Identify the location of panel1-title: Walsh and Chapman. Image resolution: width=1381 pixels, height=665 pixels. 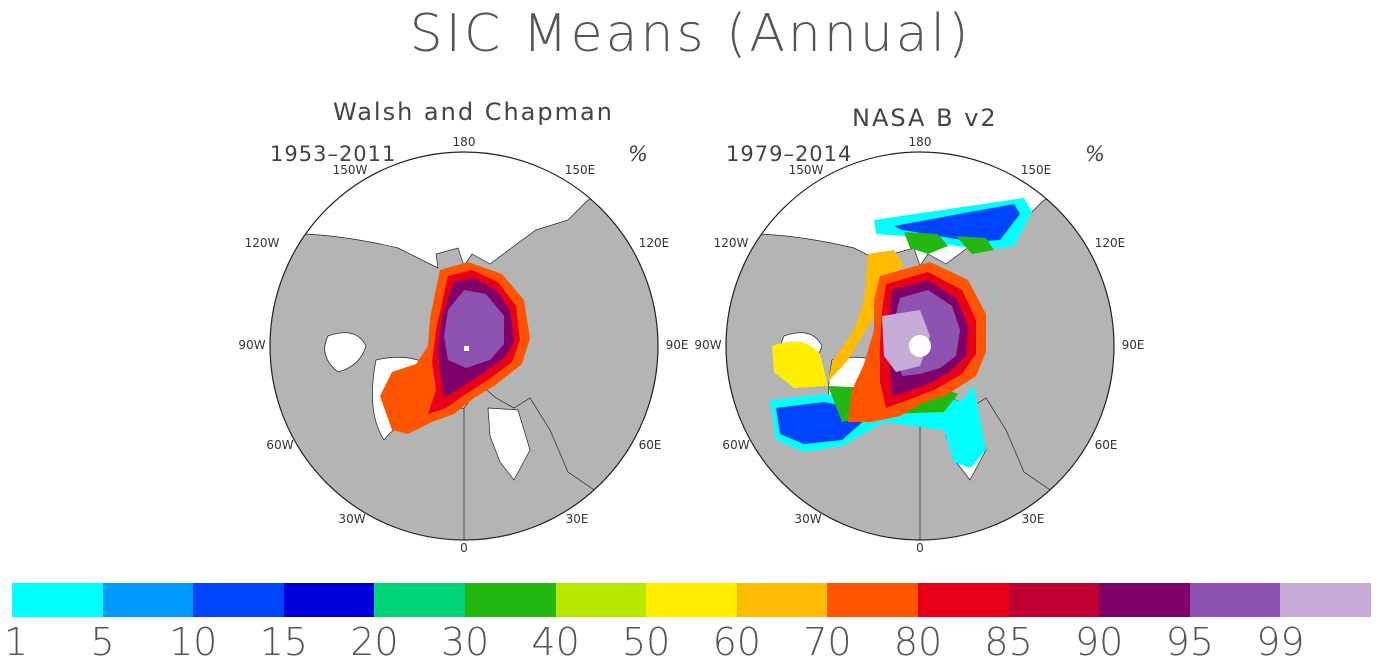
(473, 112).